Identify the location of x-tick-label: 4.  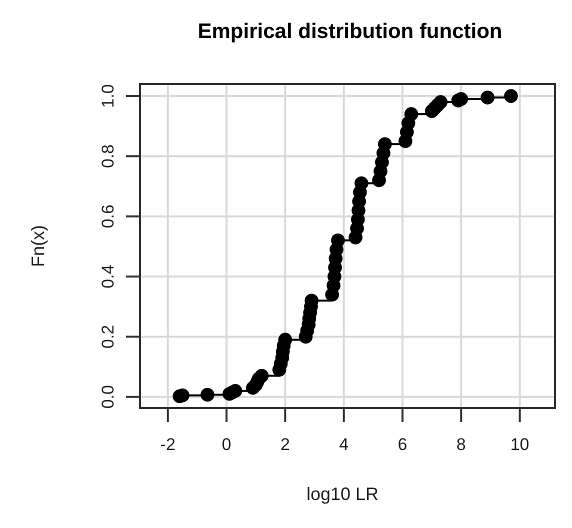
(344, 444).